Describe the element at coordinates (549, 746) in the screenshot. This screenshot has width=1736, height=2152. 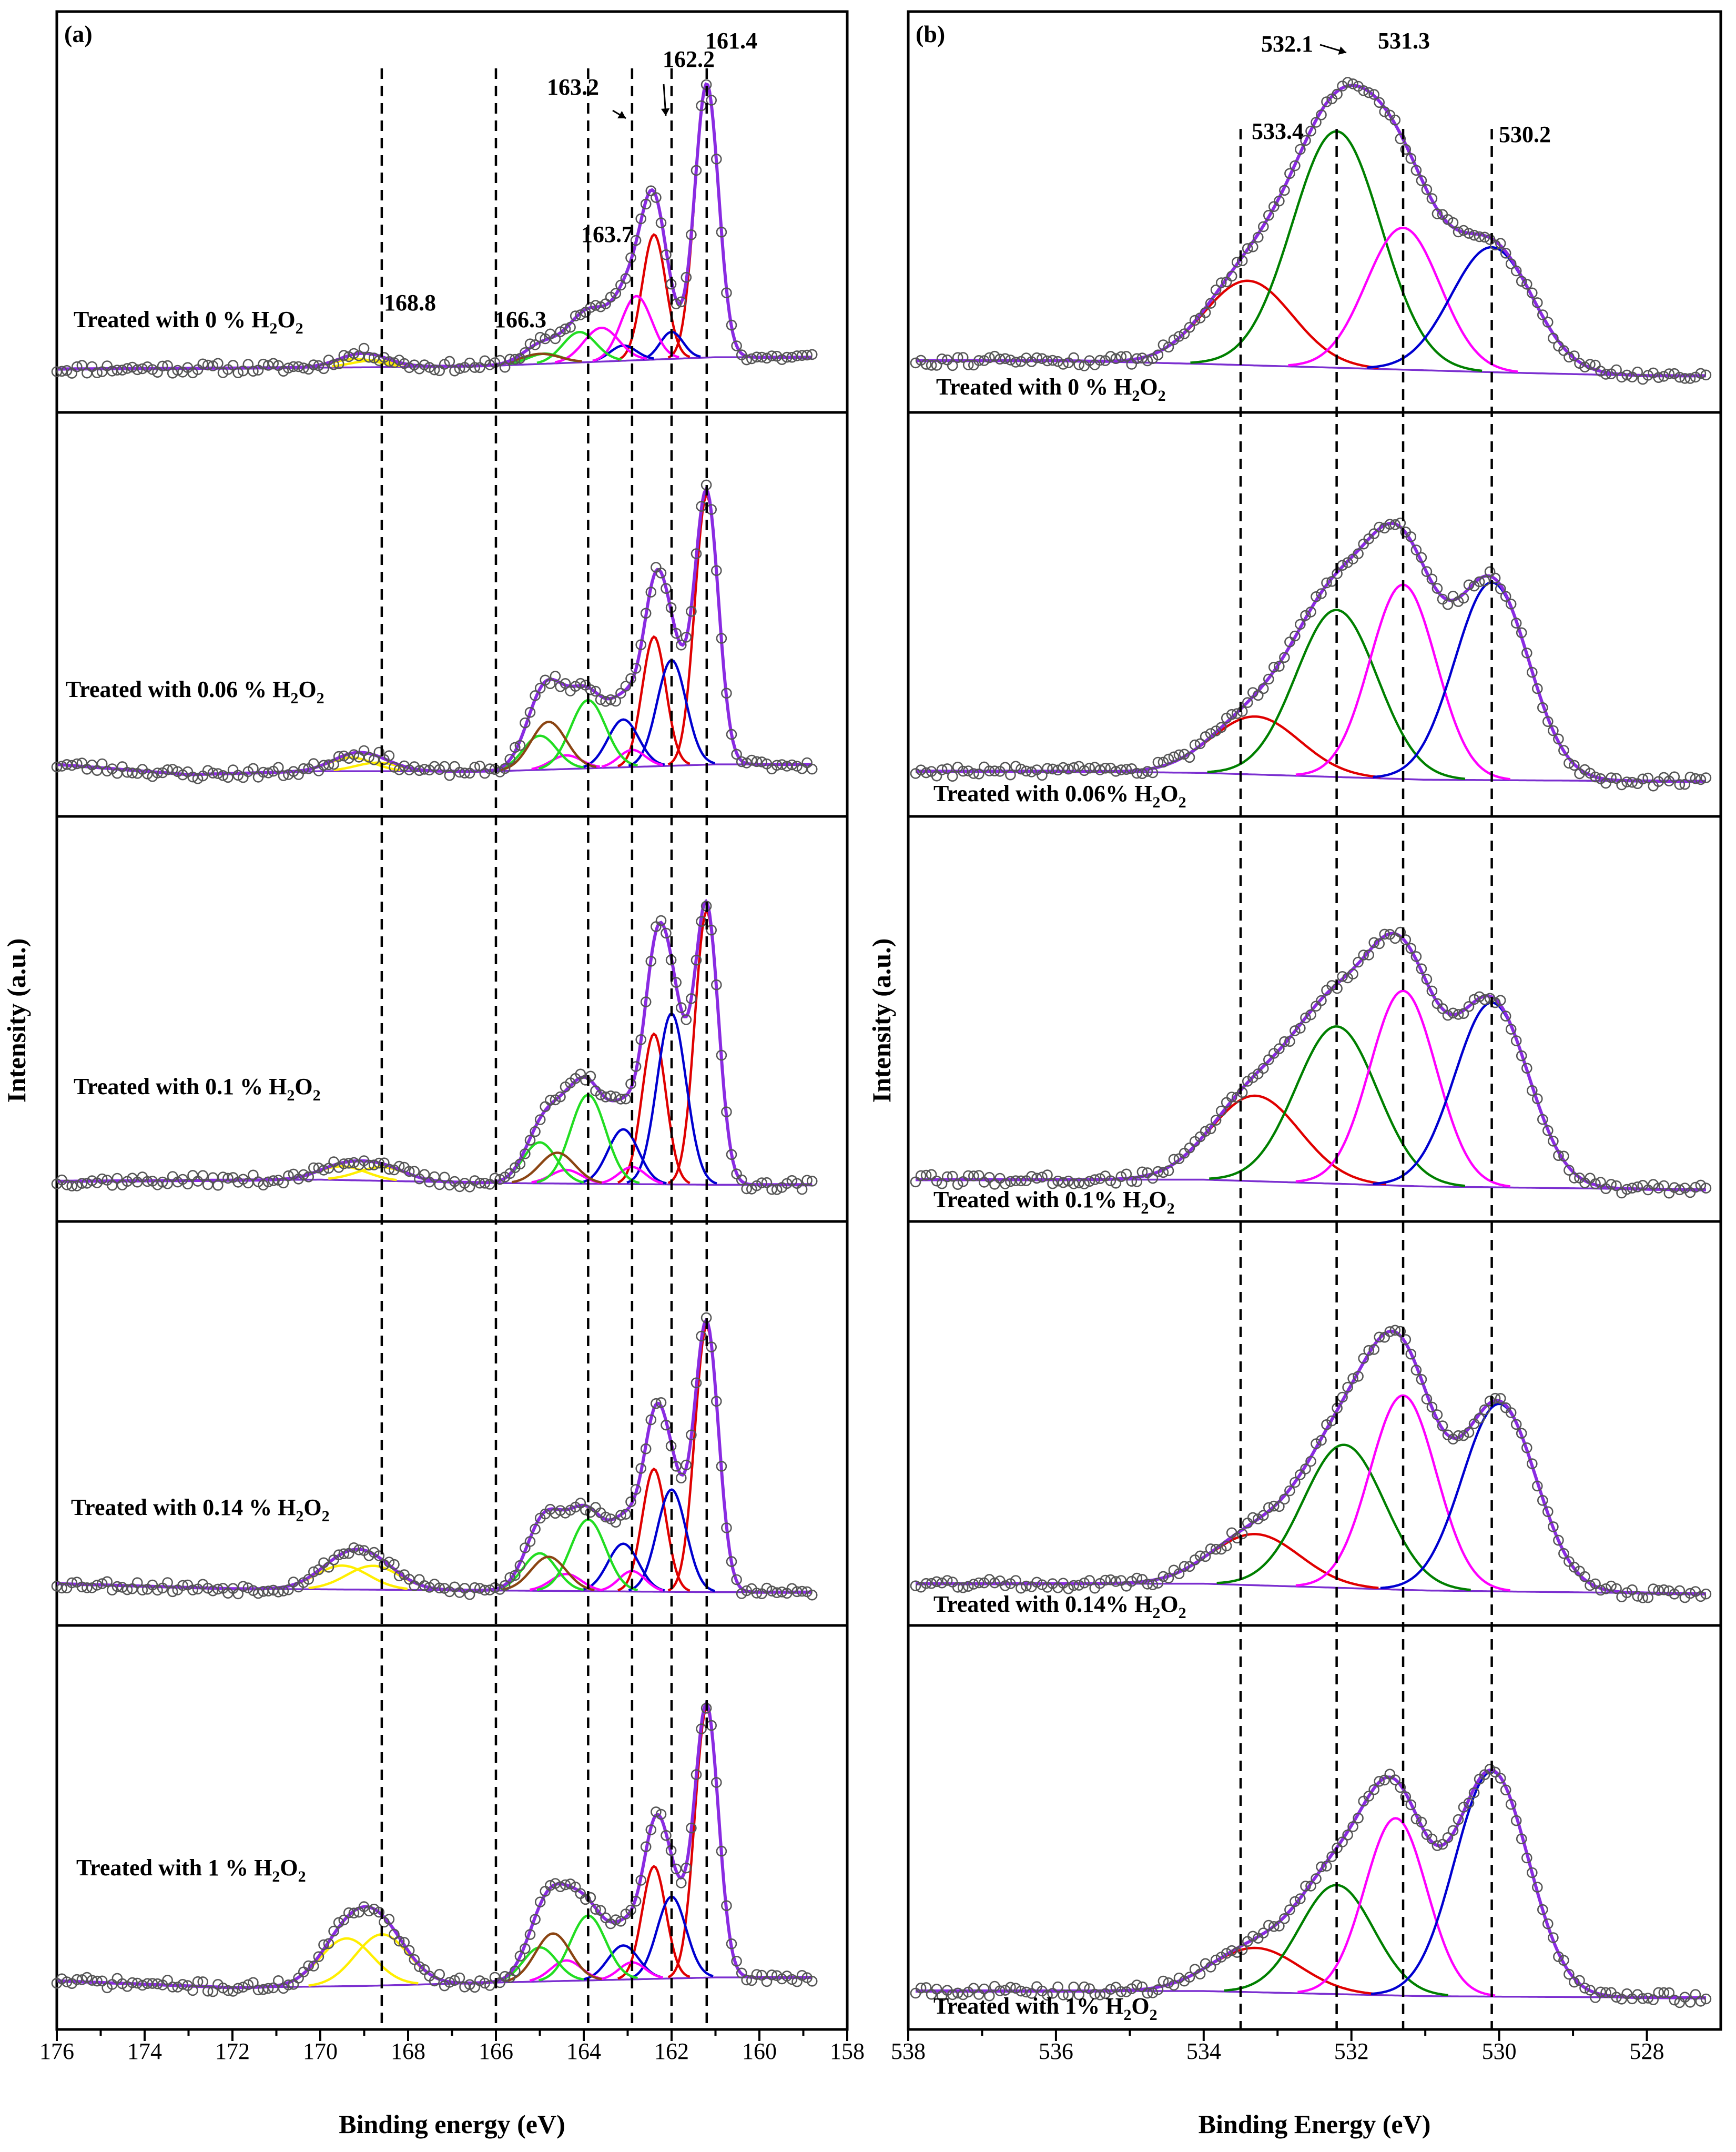
I see `panel-a-component-S5` at that location.